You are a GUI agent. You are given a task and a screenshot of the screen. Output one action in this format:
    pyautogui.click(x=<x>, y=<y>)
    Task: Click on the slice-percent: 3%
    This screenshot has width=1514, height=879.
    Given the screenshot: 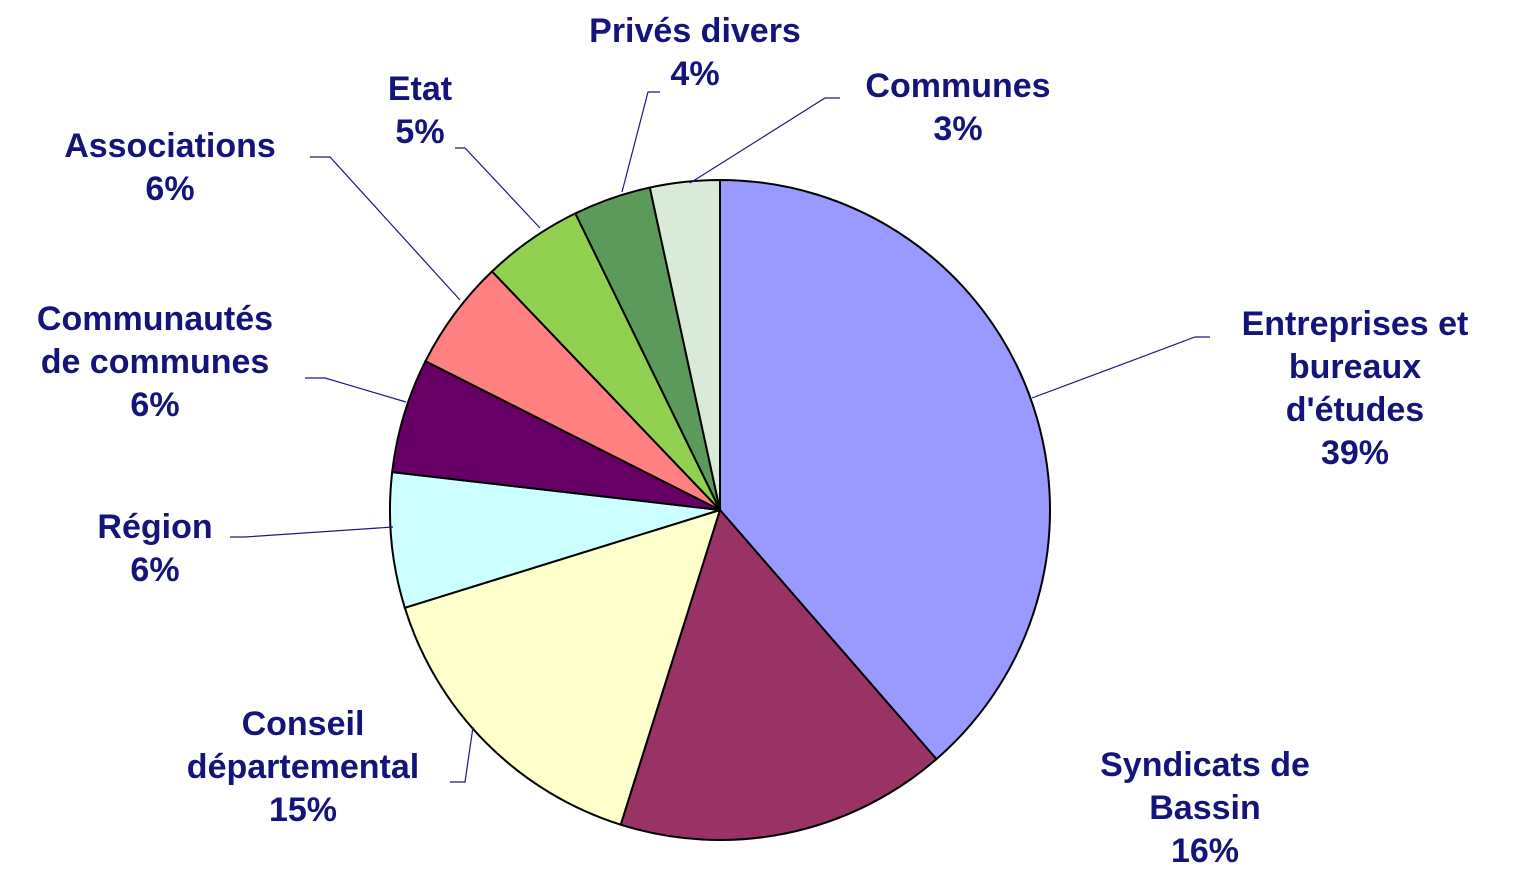 What is the action you would take?
    pyautogui.click(x=957, y=129)
    